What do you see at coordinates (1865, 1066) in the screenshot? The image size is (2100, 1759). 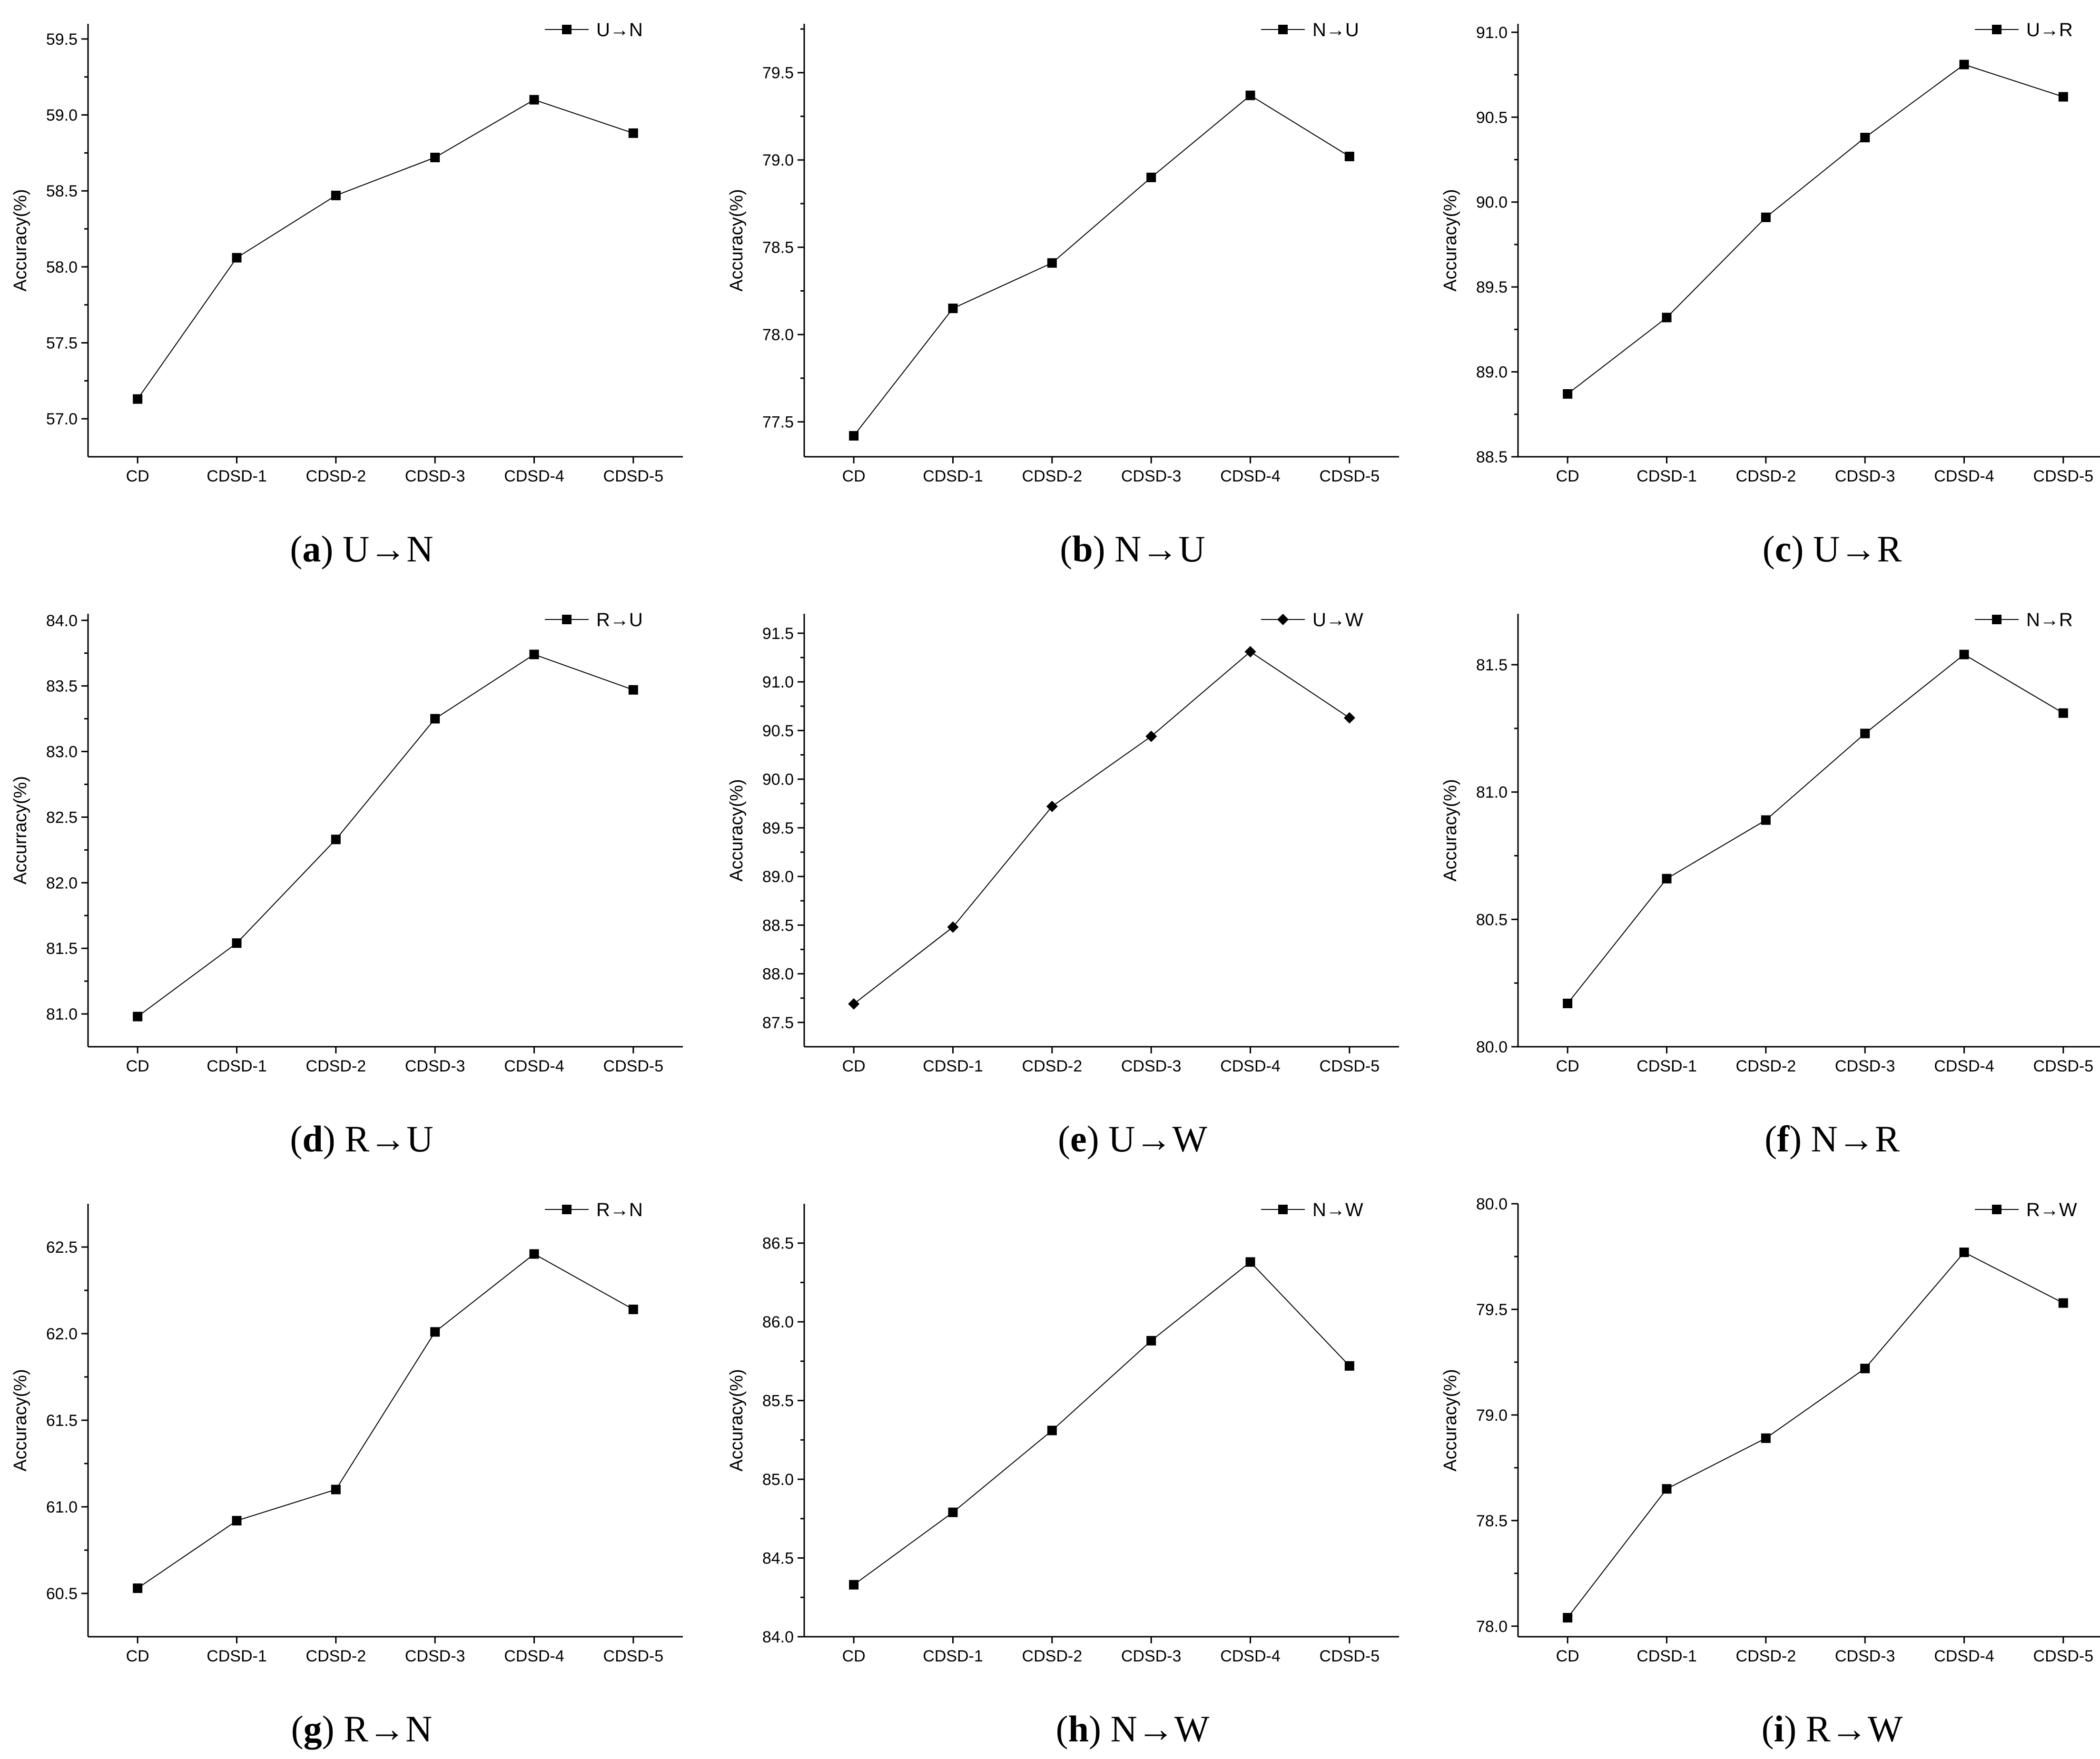 I see `x-tick-label: CDSD-3` at bounding box center [1865, 1066].